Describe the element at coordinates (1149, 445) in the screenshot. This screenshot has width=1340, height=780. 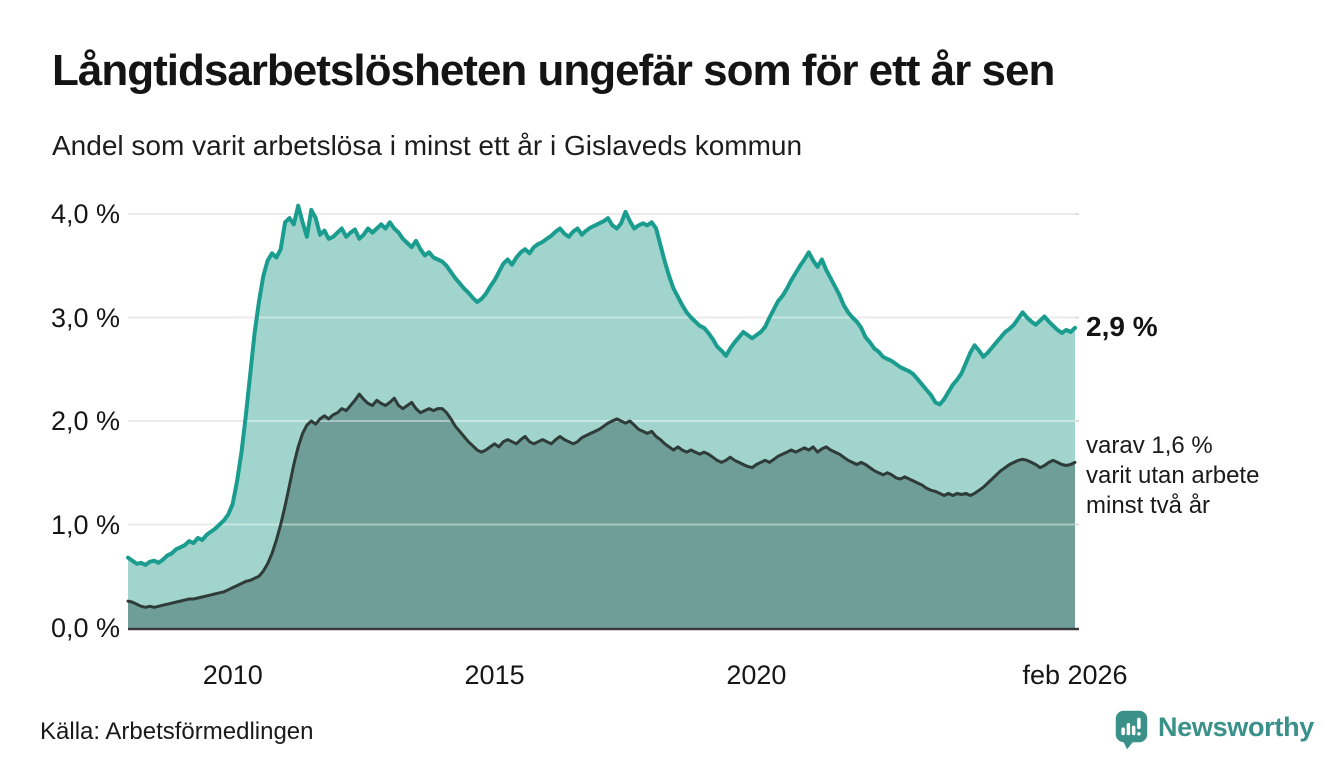
I see `note-line-1: varav 1,6 %` at that location.